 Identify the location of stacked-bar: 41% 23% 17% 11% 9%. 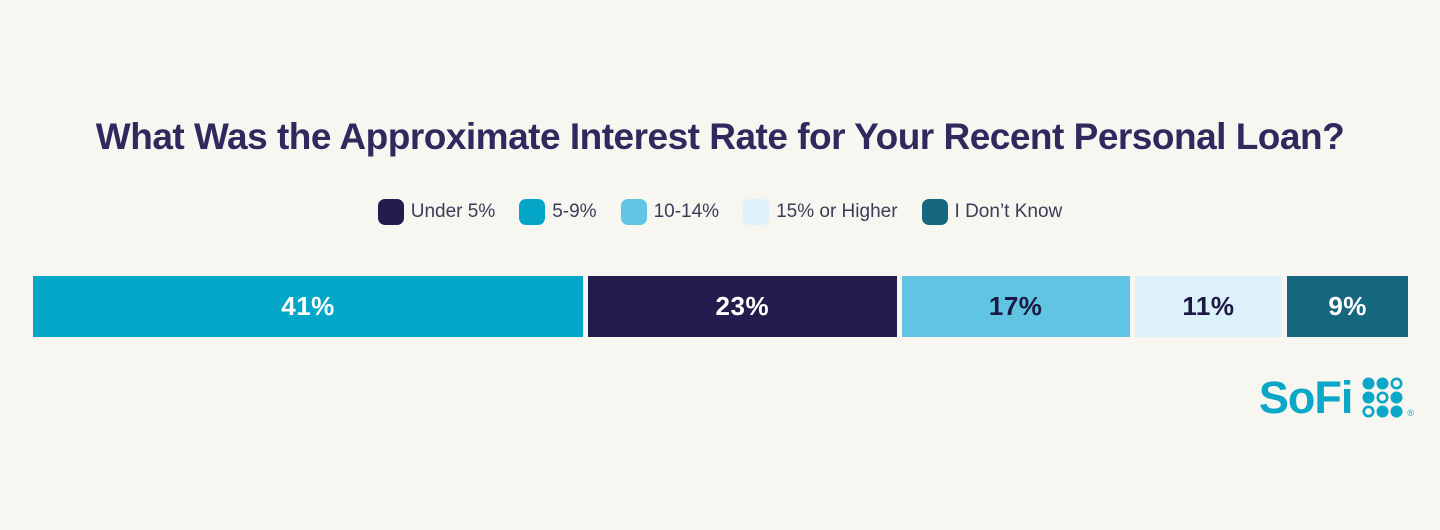
(720, 306).